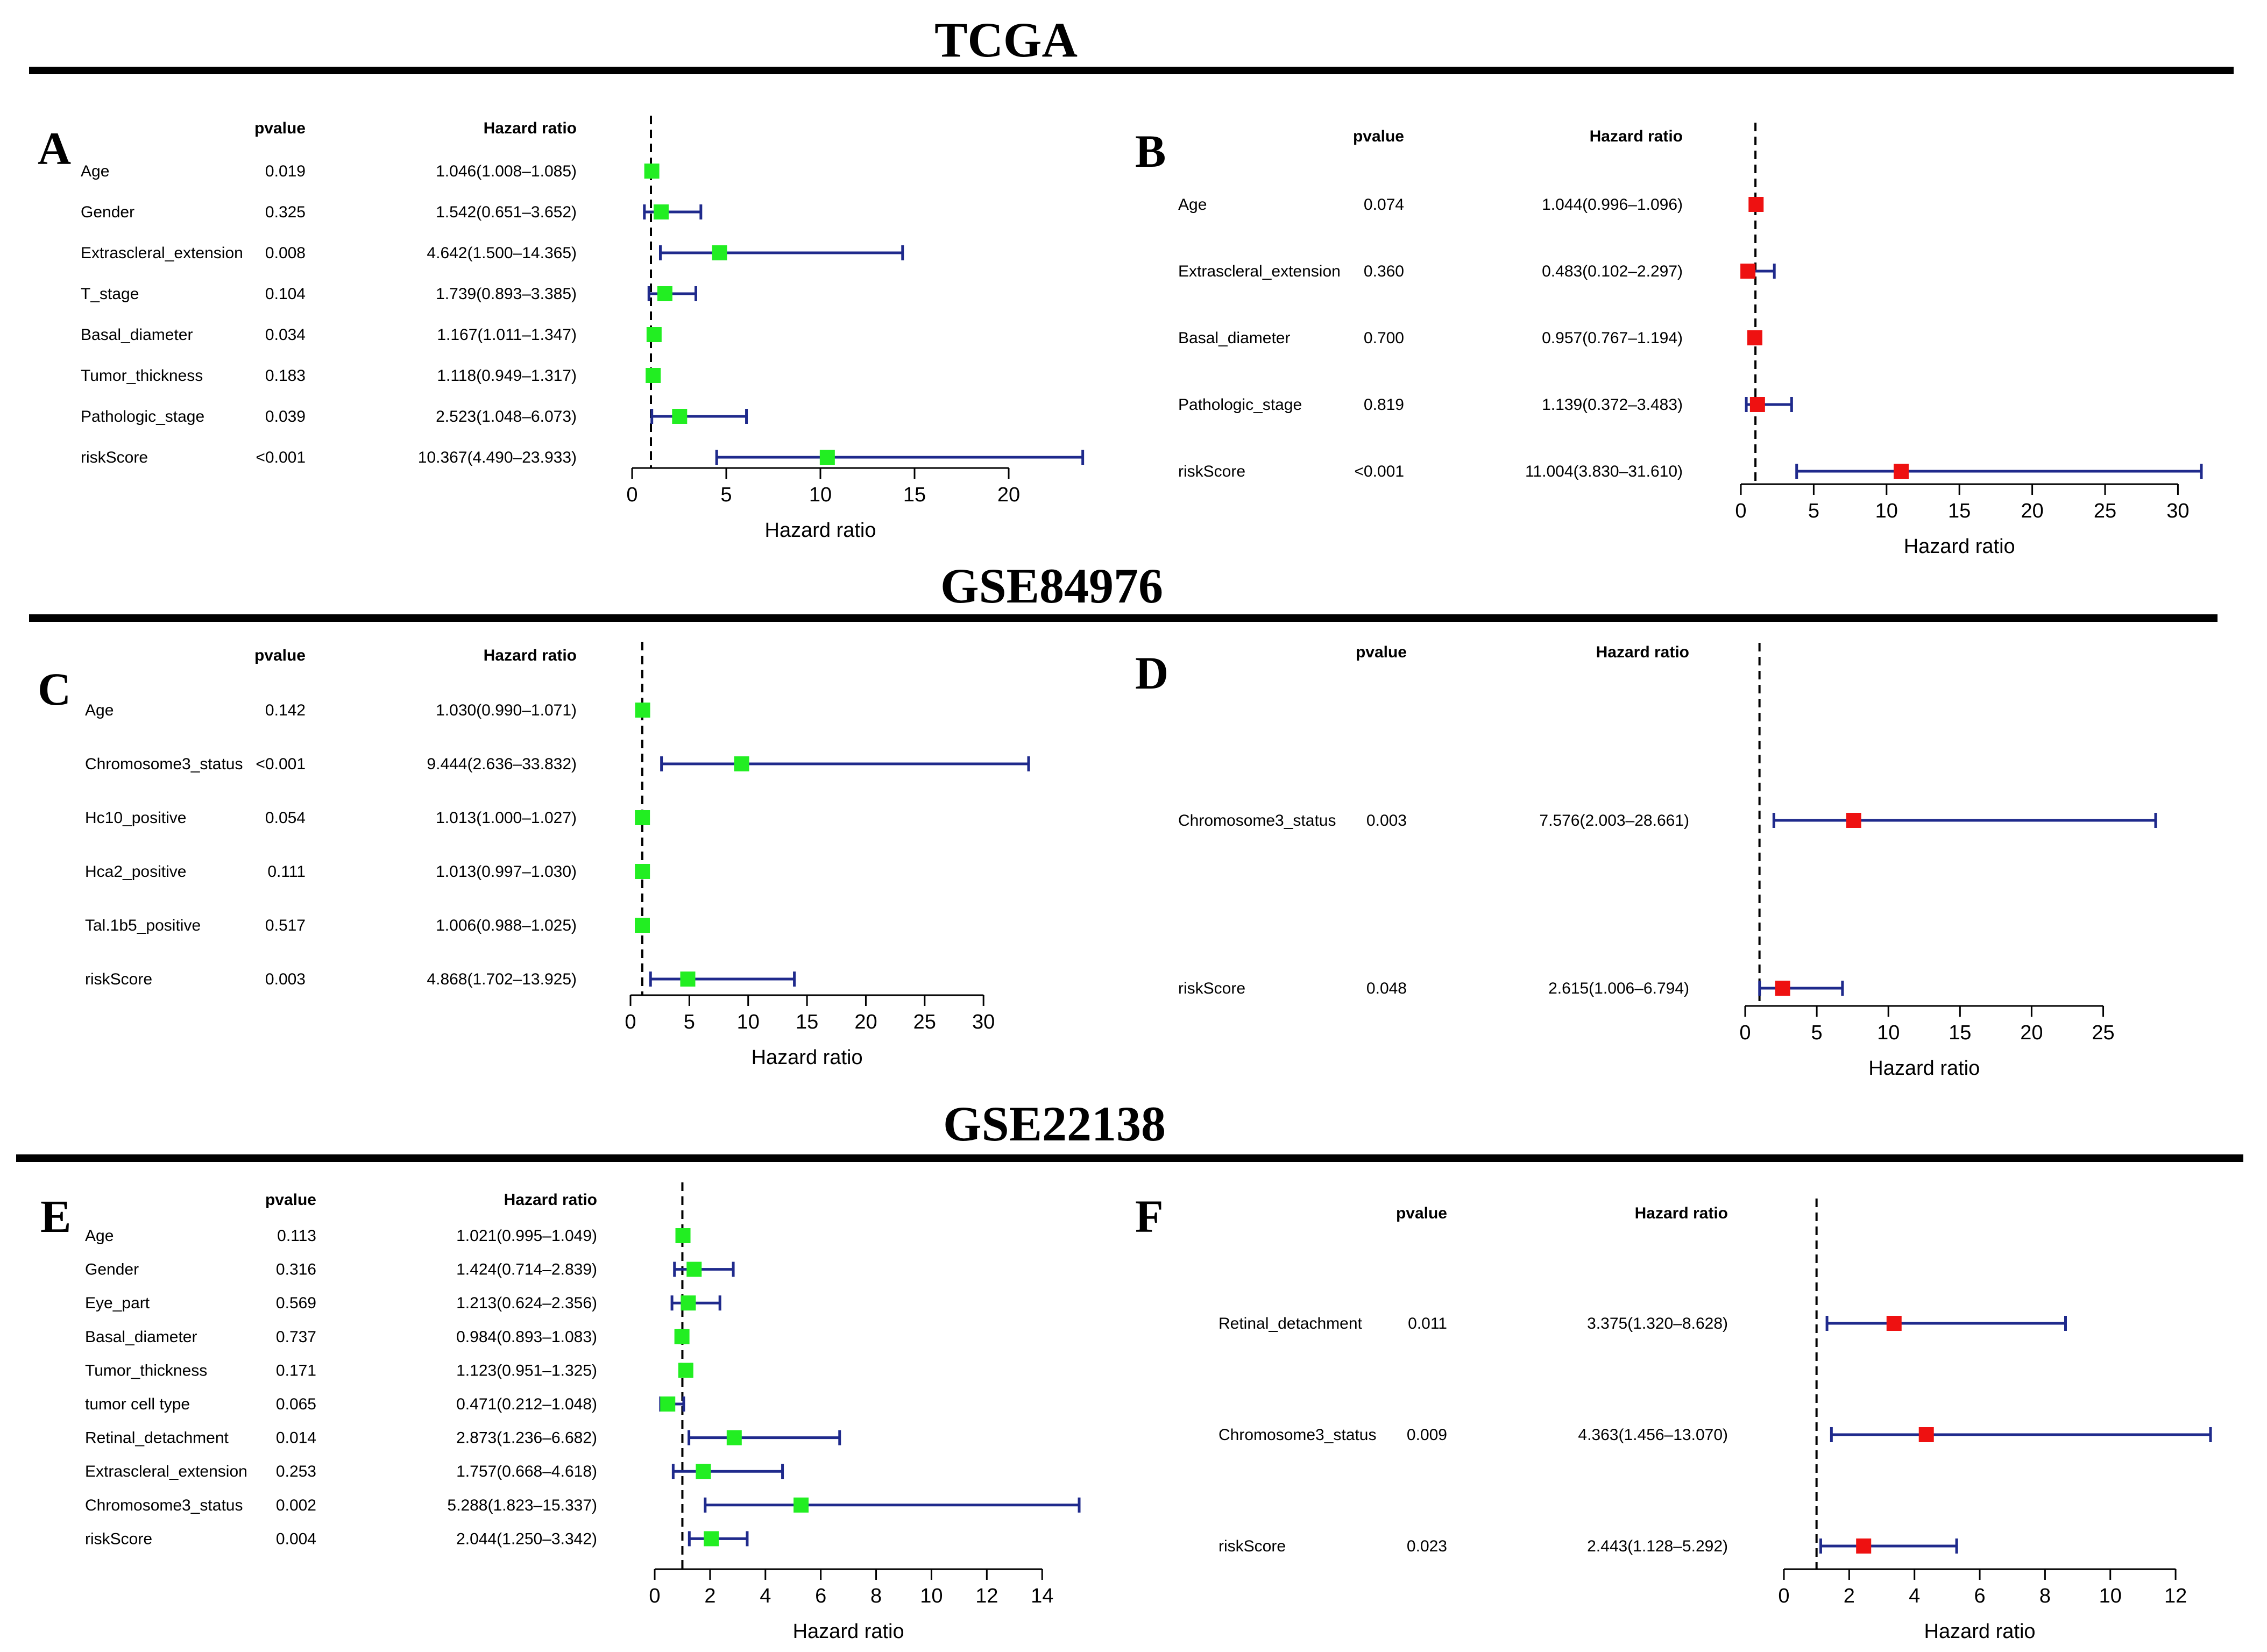 Image resolution: width=2267 pixels, height=1652 pixels. What do you see at coordinates (117, 1303) in the screenshot?
I see `row-label: Eye_part` at bounding box center [117, 1303].